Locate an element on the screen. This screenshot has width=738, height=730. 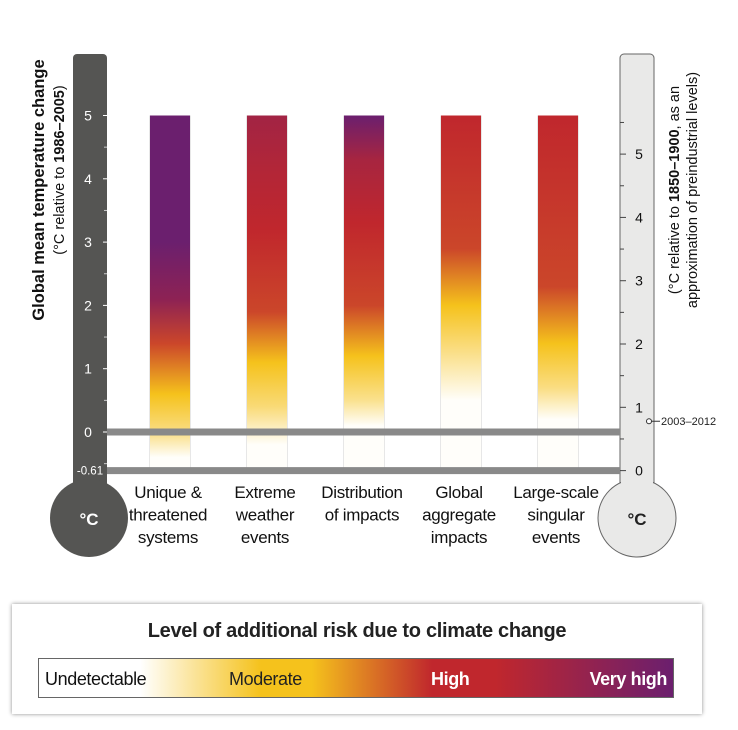
right-axis-title-line2: approximation of preindustrial levels) is located at coordinates (693, 190).